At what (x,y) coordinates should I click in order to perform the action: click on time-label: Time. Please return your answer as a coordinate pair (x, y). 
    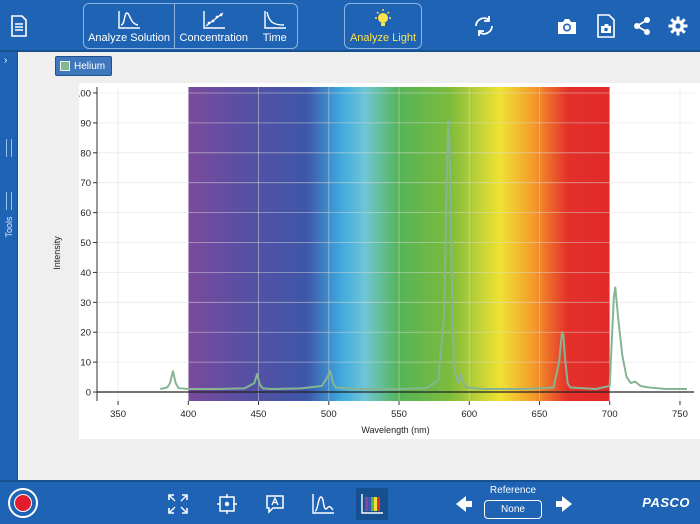
    Looking at the image, I should click on (274, 38).